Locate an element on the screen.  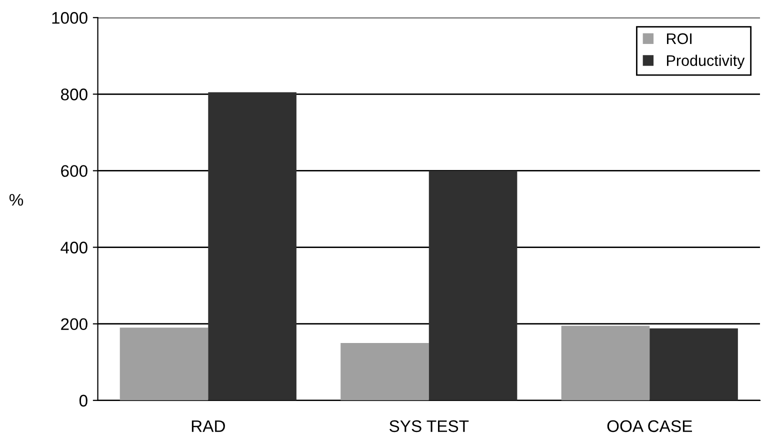
y-tick-label: 800 is located at coordinates (74, 94).